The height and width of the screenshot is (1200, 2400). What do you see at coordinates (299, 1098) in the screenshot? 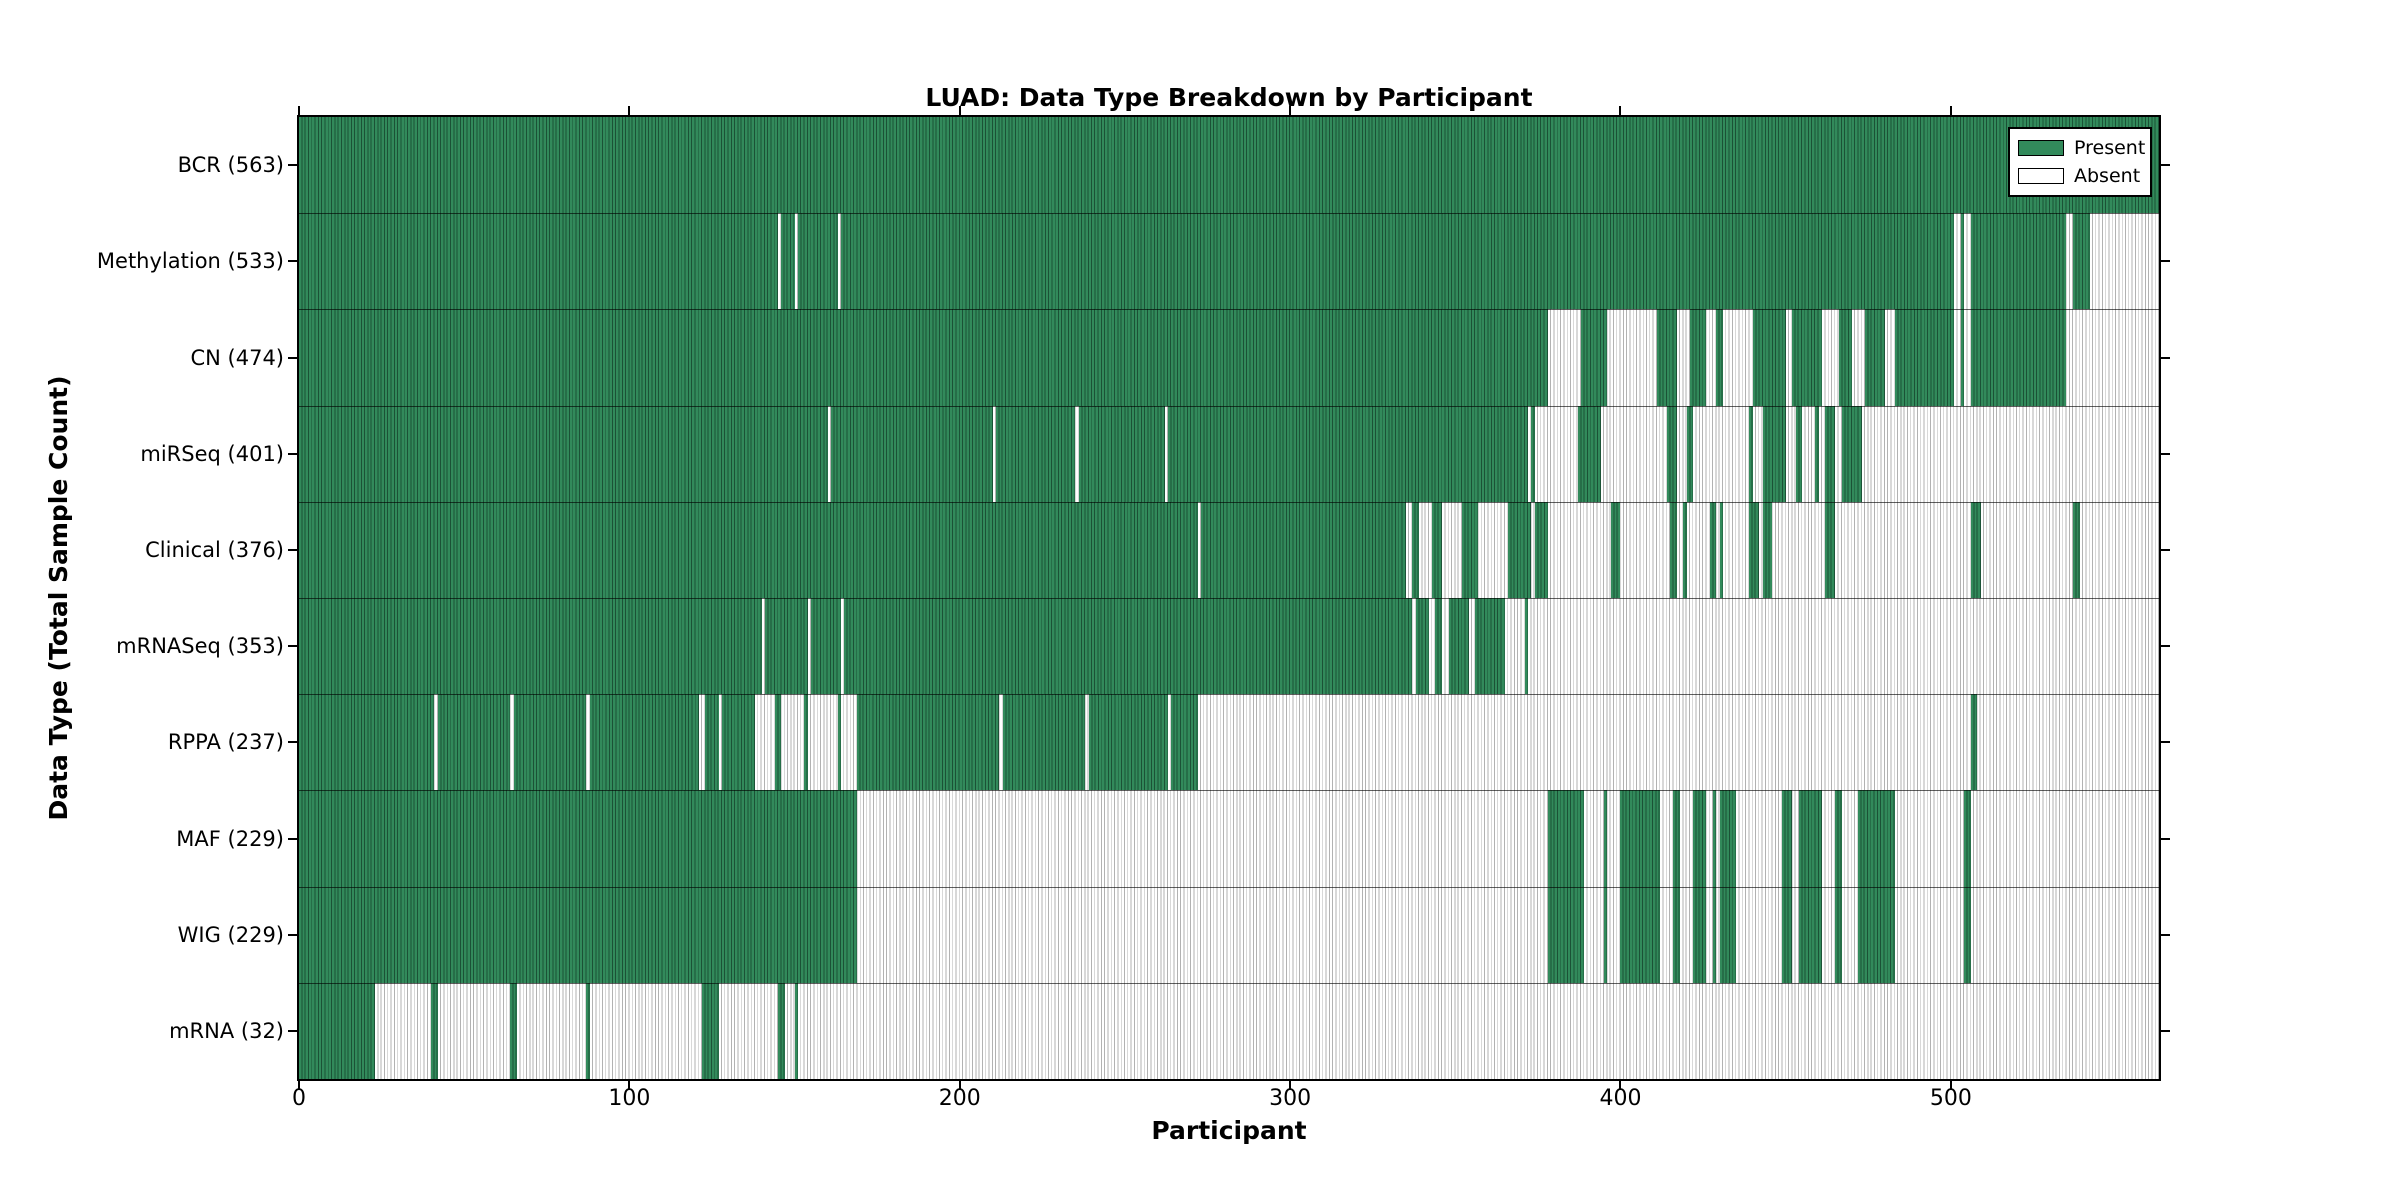
I see `x-tick-label: 0` at bounding box center [299, 1098].